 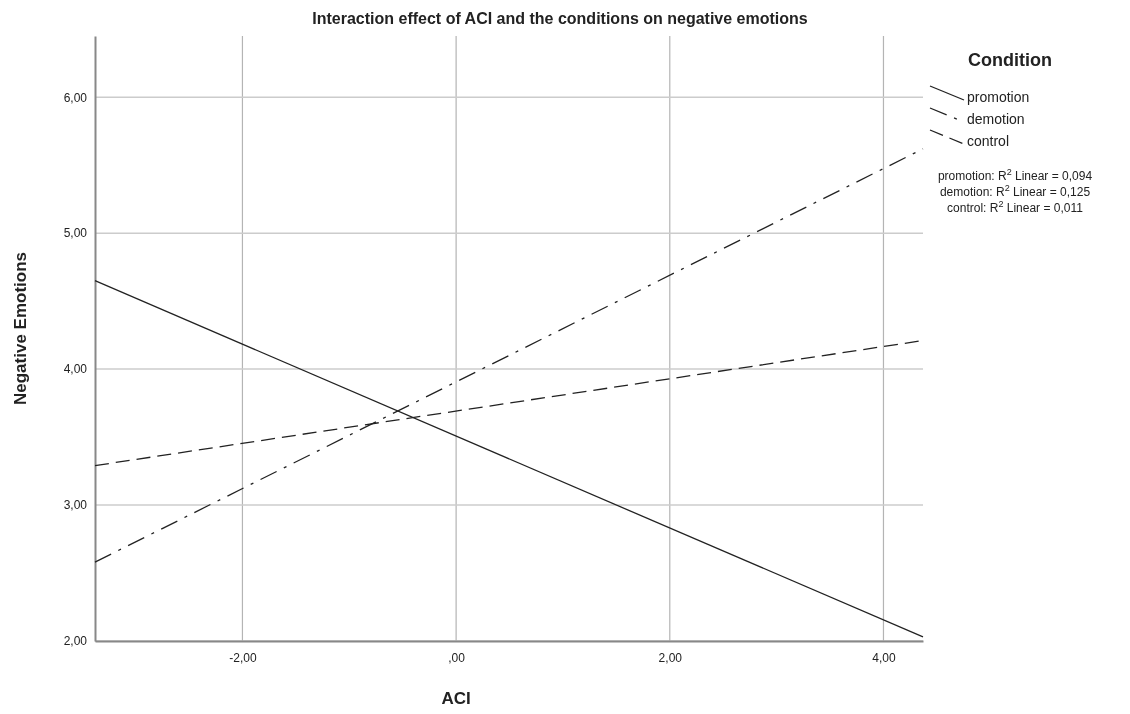 I want to click on legend-label: demotion, so click(x=996, y=119).